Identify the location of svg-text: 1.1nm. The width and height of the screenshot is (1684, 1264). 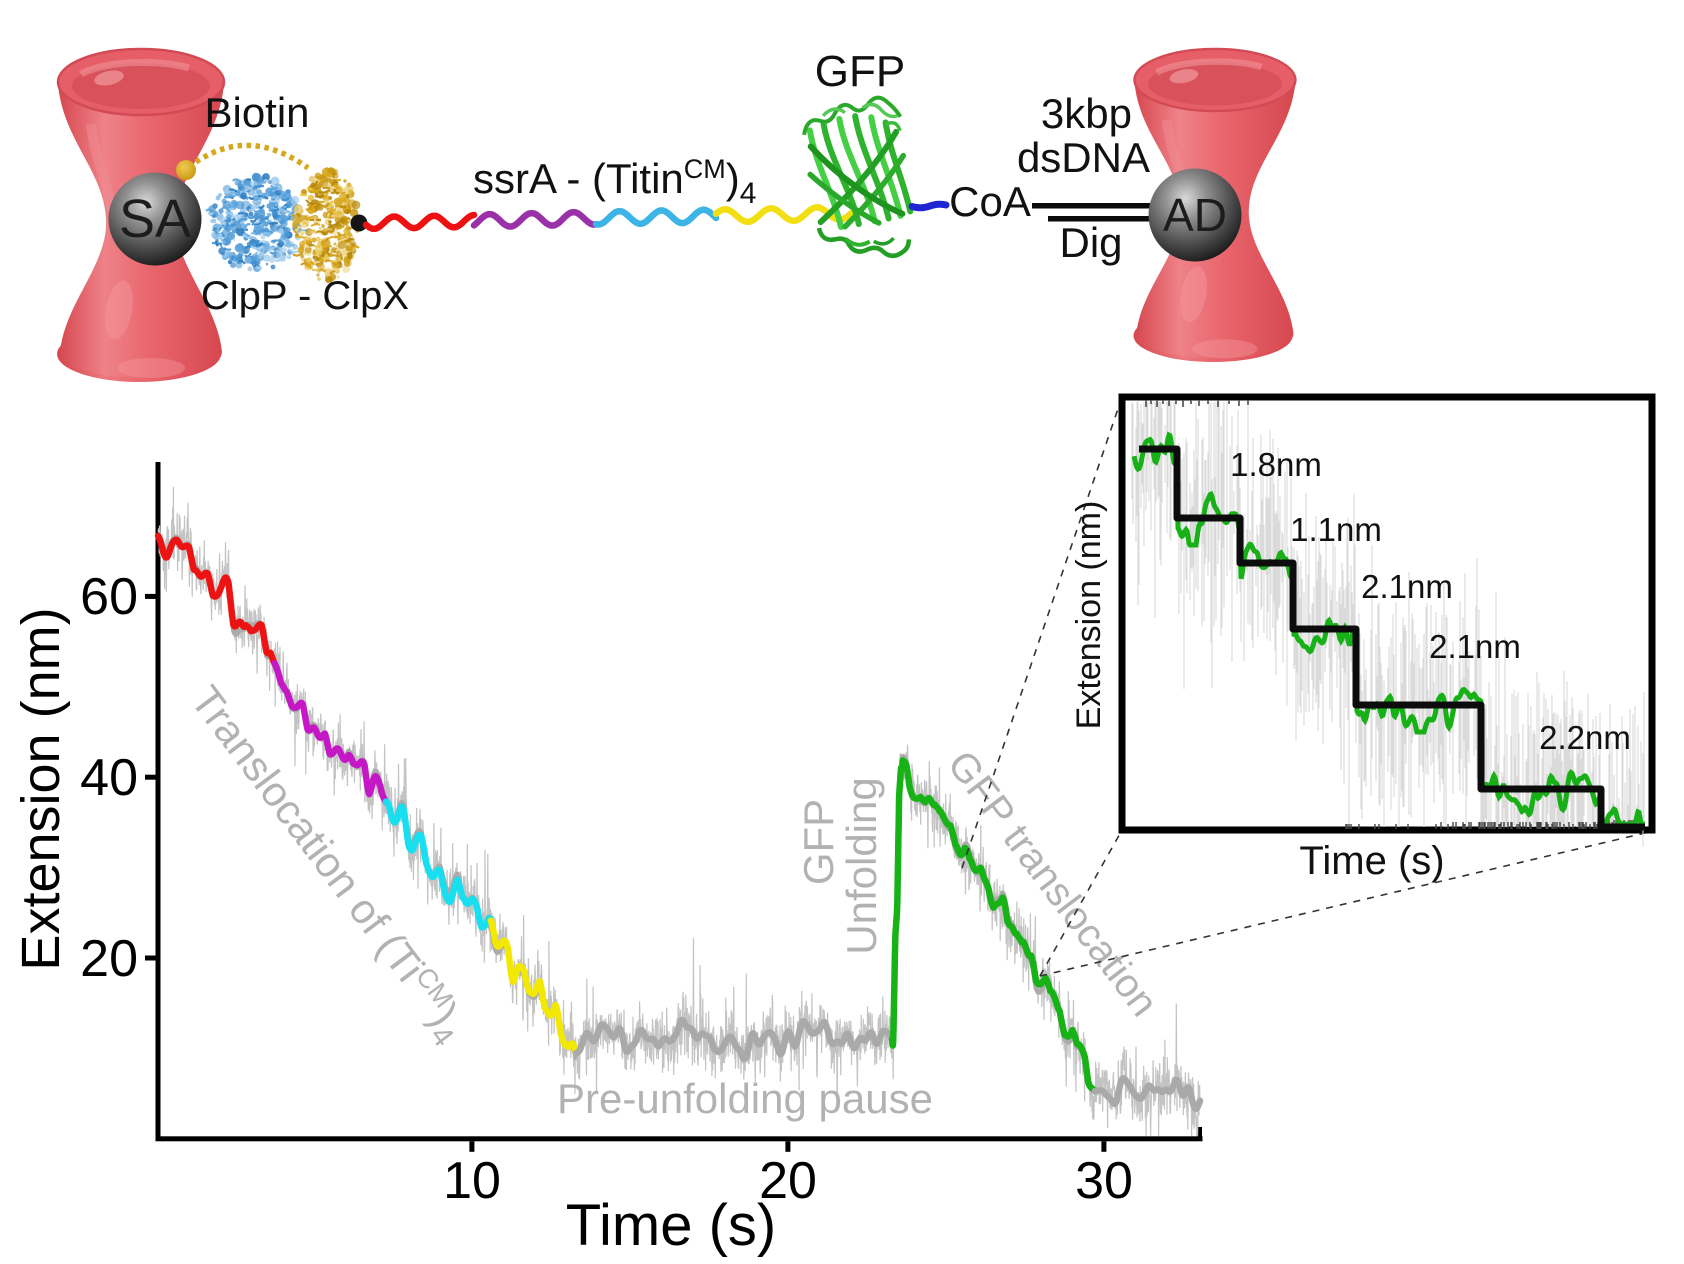
(1336, 529).